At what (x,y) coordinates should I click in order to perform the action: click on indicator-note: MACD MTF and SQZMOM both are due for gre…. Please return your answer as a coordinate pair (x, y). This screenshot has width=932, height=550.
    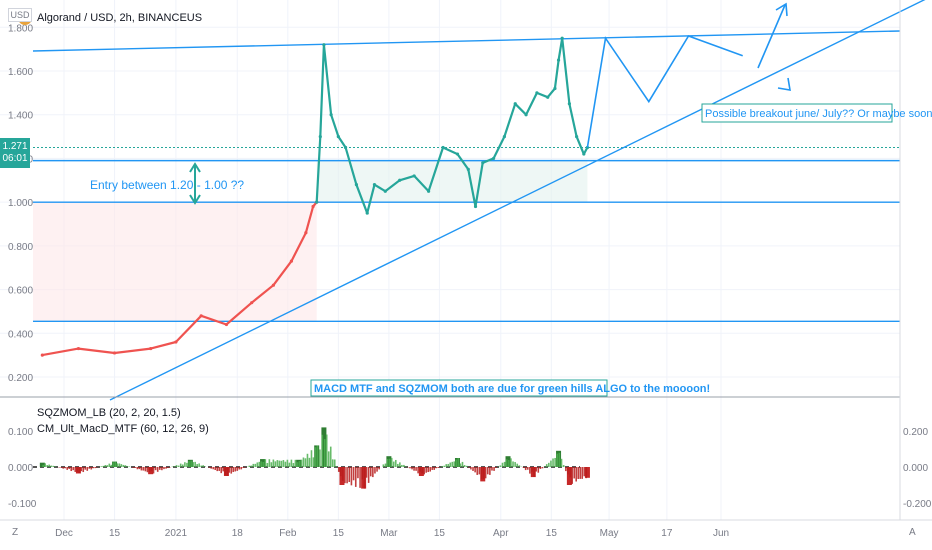
    Looking at the image, I should click on (512, 389).